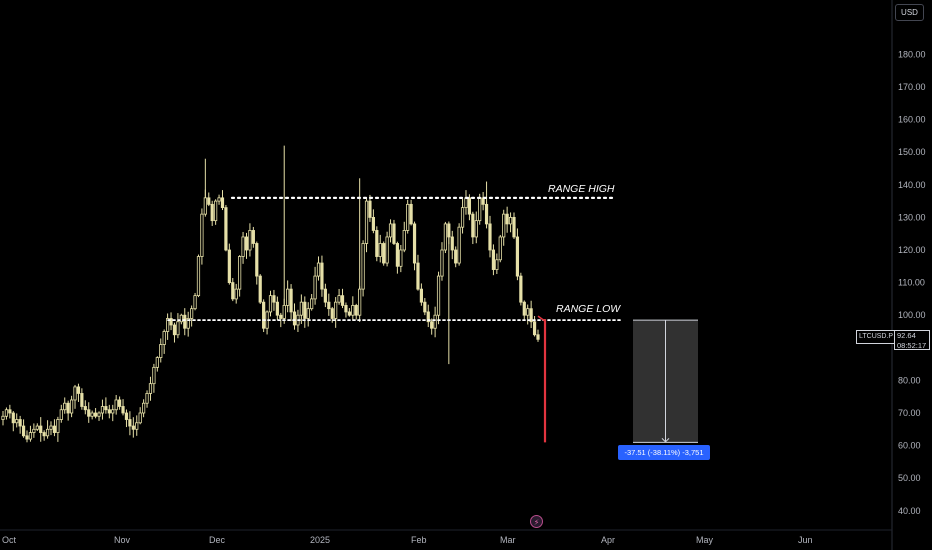  I want to click on x-tick-label: Jun, so click(805, 540).